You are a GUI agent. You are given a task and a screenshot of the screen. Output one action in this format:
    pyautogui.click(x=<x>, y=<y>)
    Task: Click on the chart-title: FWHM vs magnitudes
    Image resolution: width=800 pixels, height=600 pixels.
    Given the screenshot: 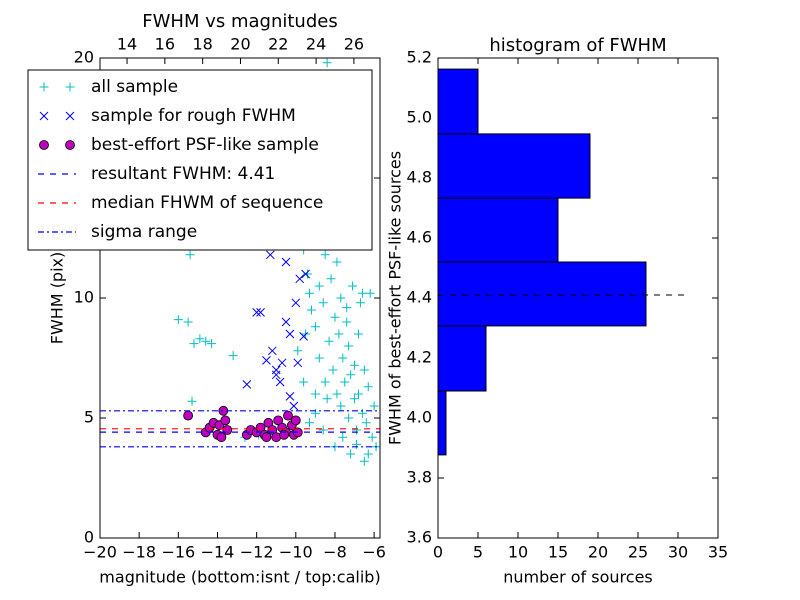 What is the action you would take?
    pyautogui.click(x=239, y=21)
    